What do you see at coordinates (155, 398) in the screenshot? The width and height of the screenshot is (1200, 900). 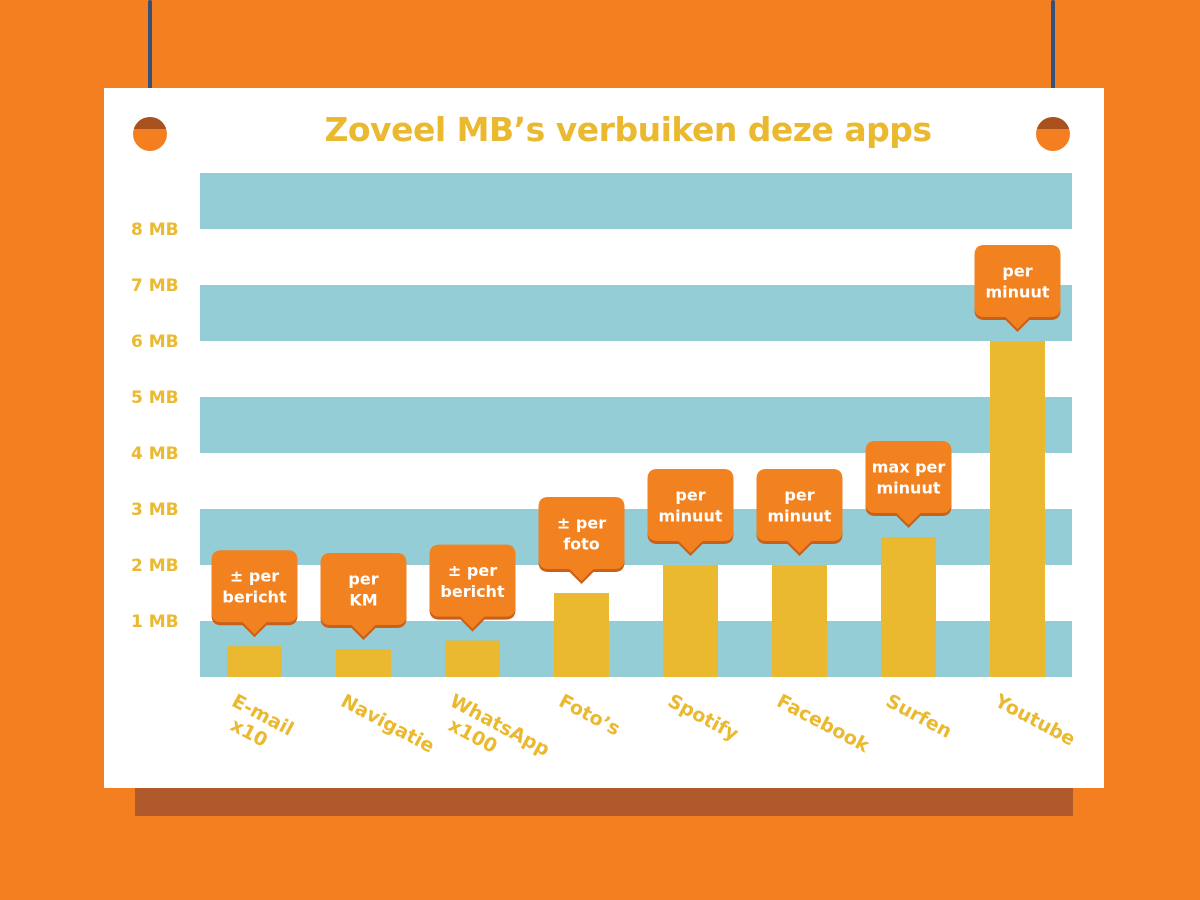 I see `y-tick-label: 5 MB` at bounding box center [155, 398].